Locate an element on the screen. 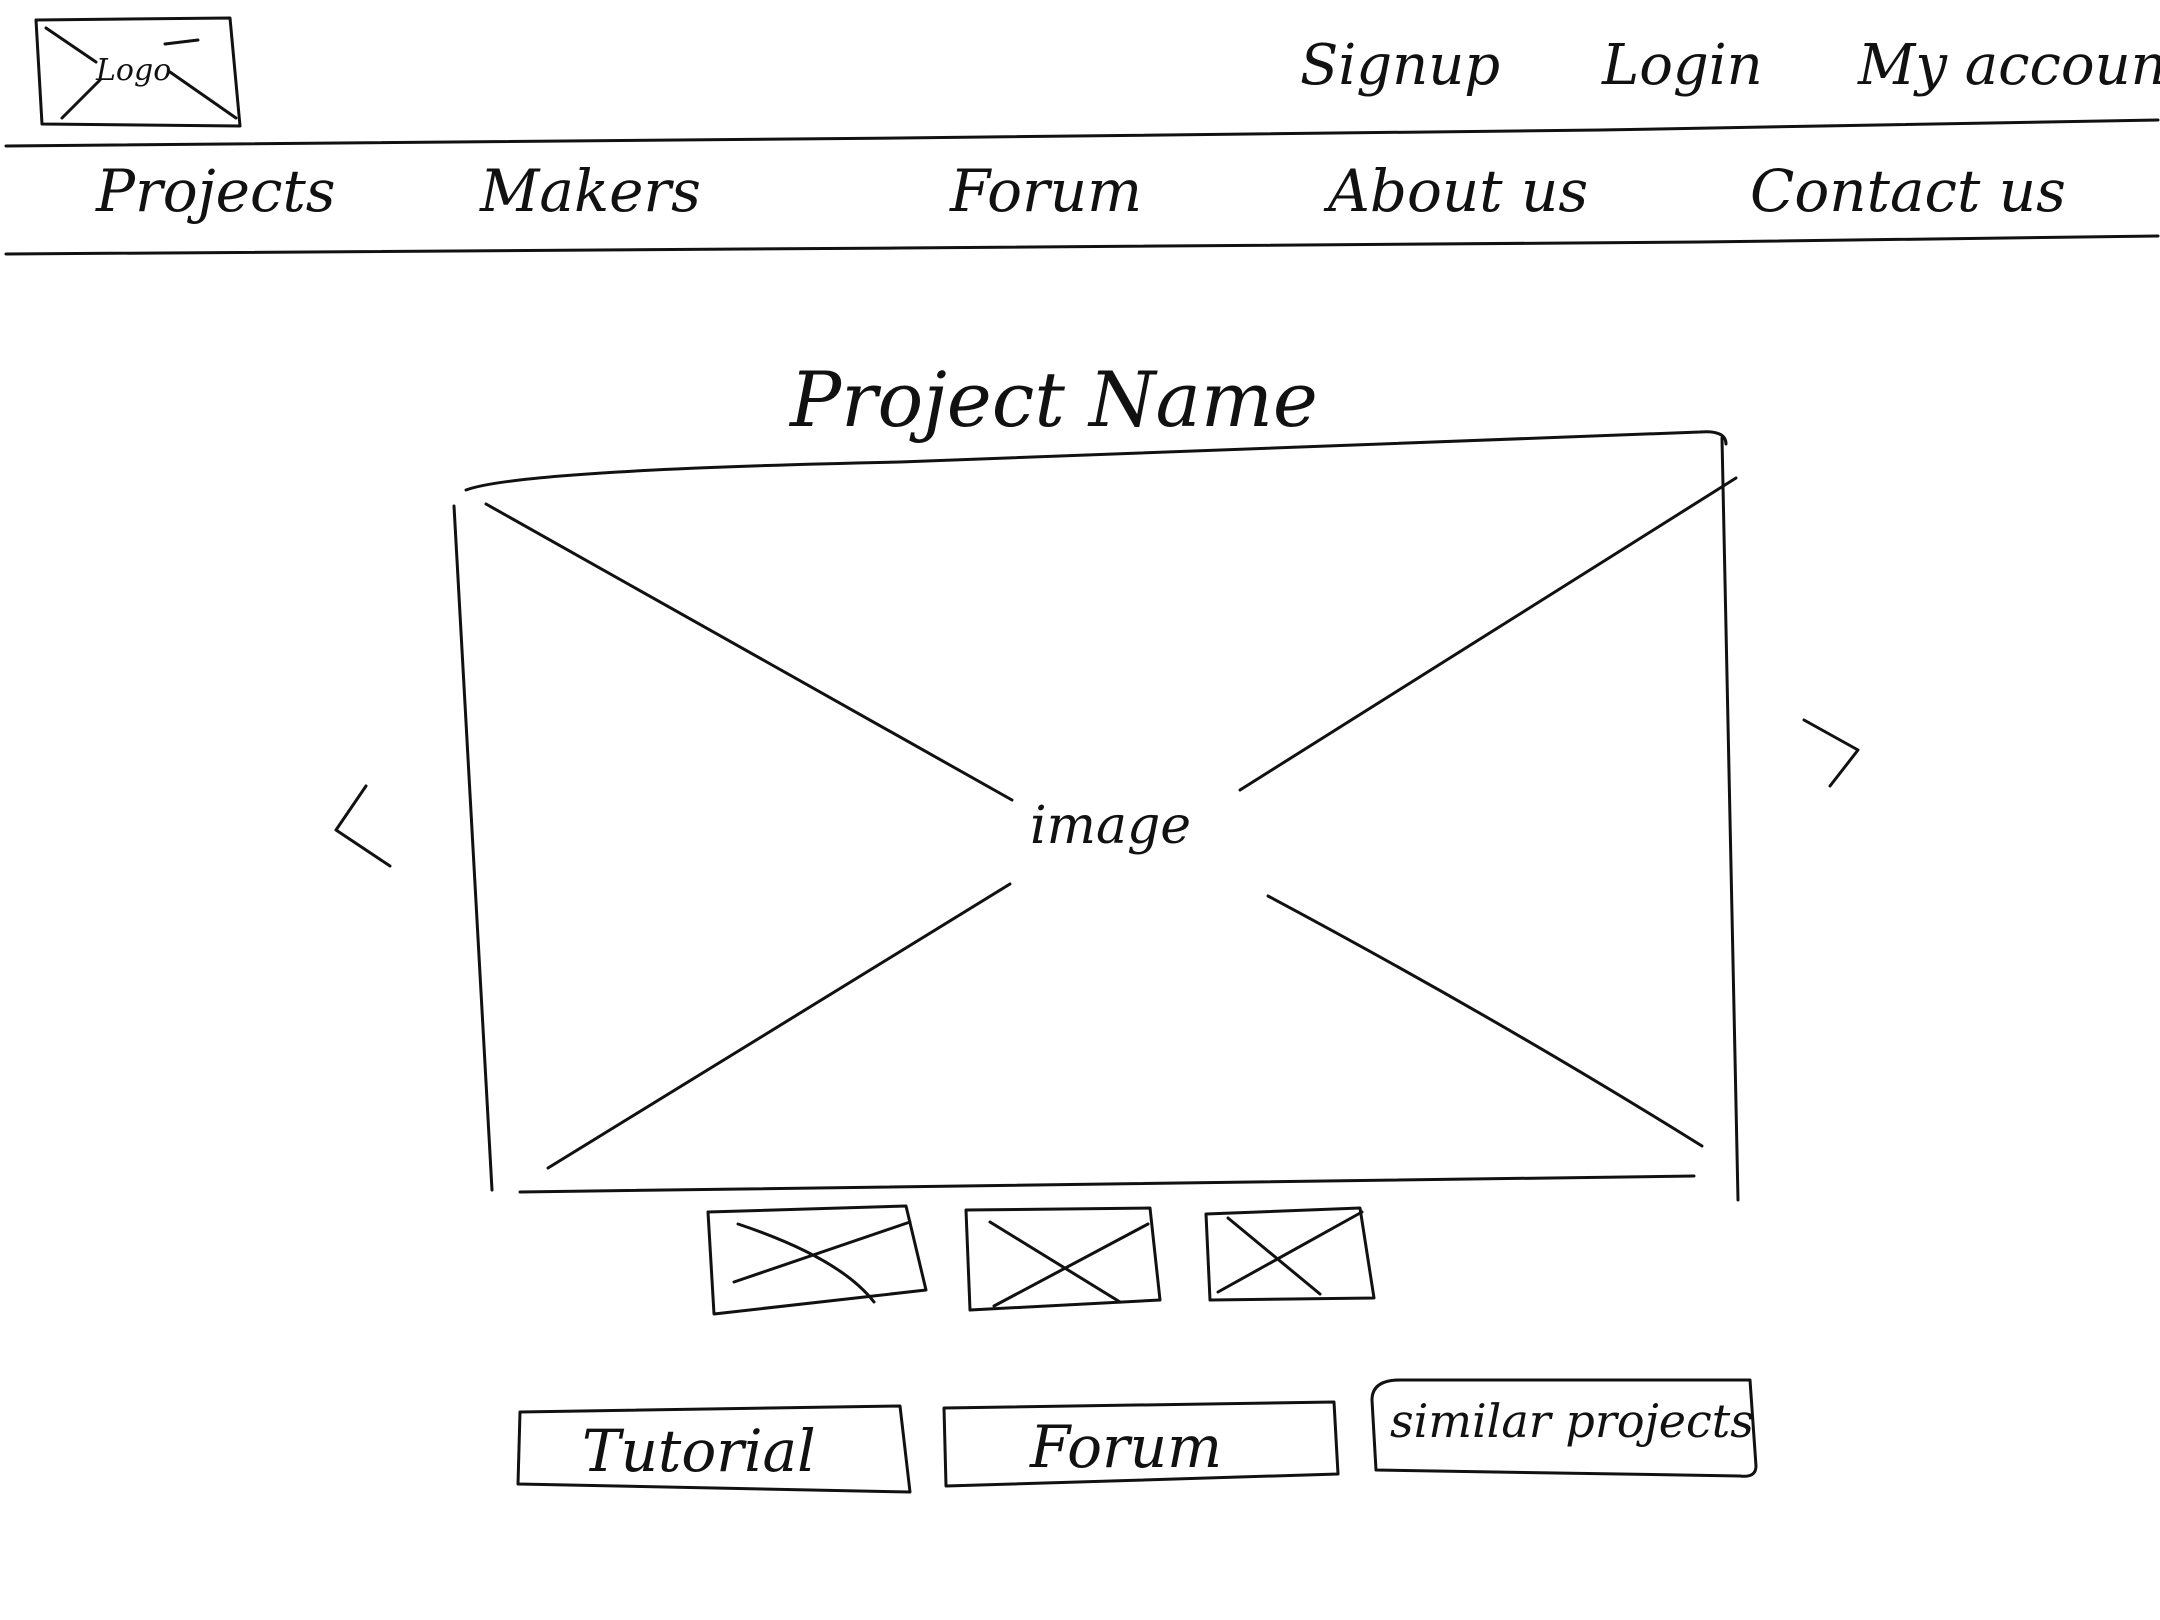 The height and width of the screenshot is (1620, 2160). nav-item-about-us: About us is located at coordinates (1458, 191).